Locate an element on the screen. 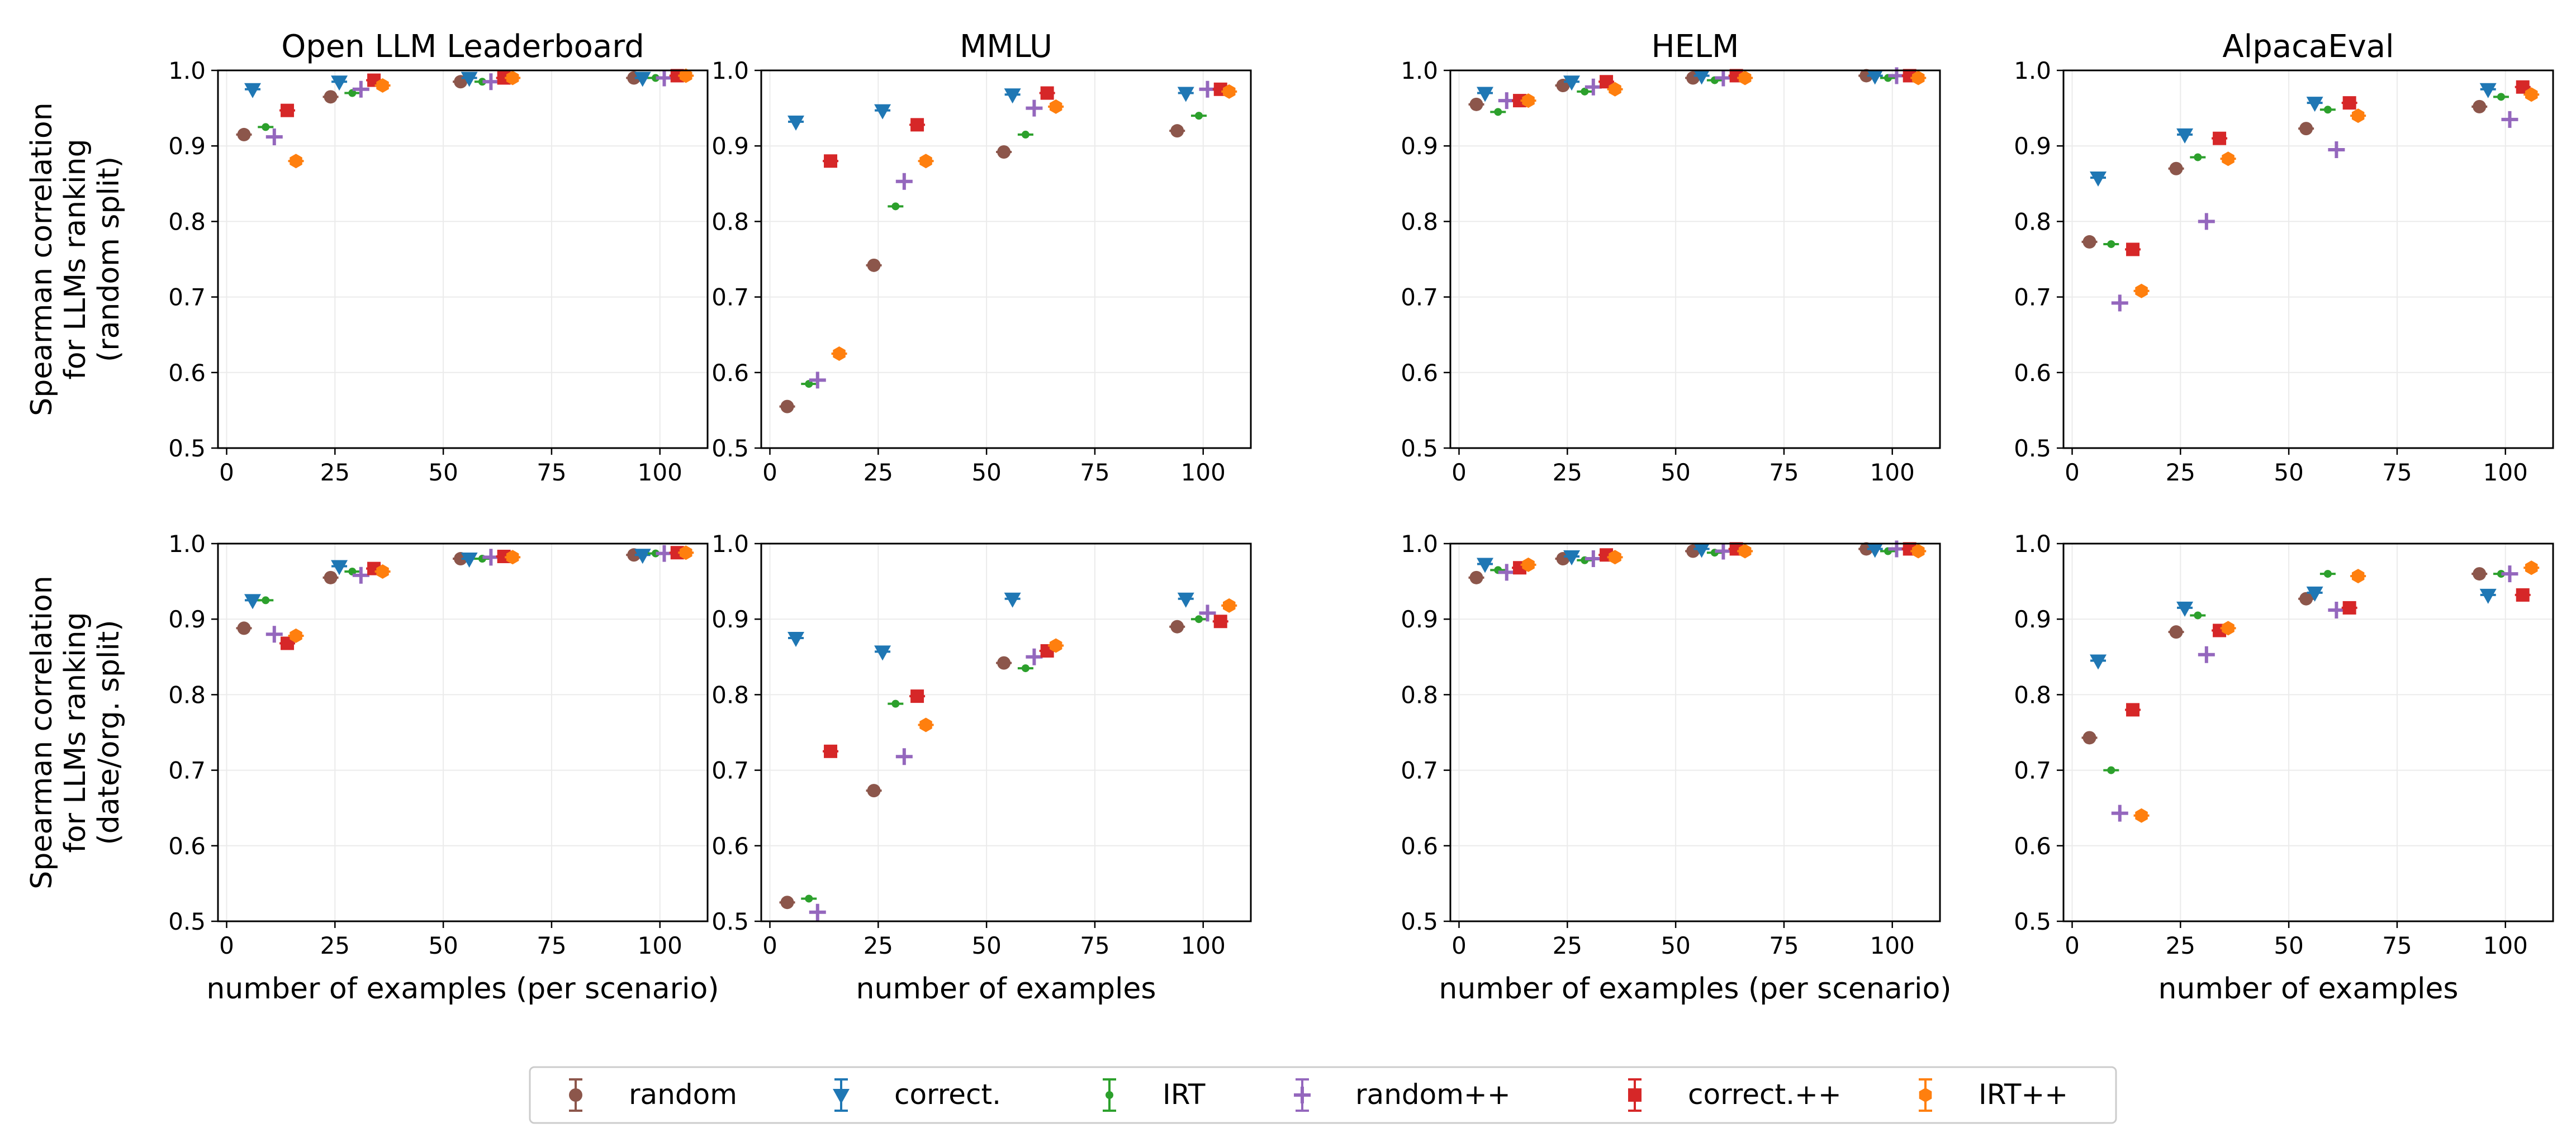 The image size is (2576, 1147). panel-title: AlpacaEval is located at coordinates (2308, 46).